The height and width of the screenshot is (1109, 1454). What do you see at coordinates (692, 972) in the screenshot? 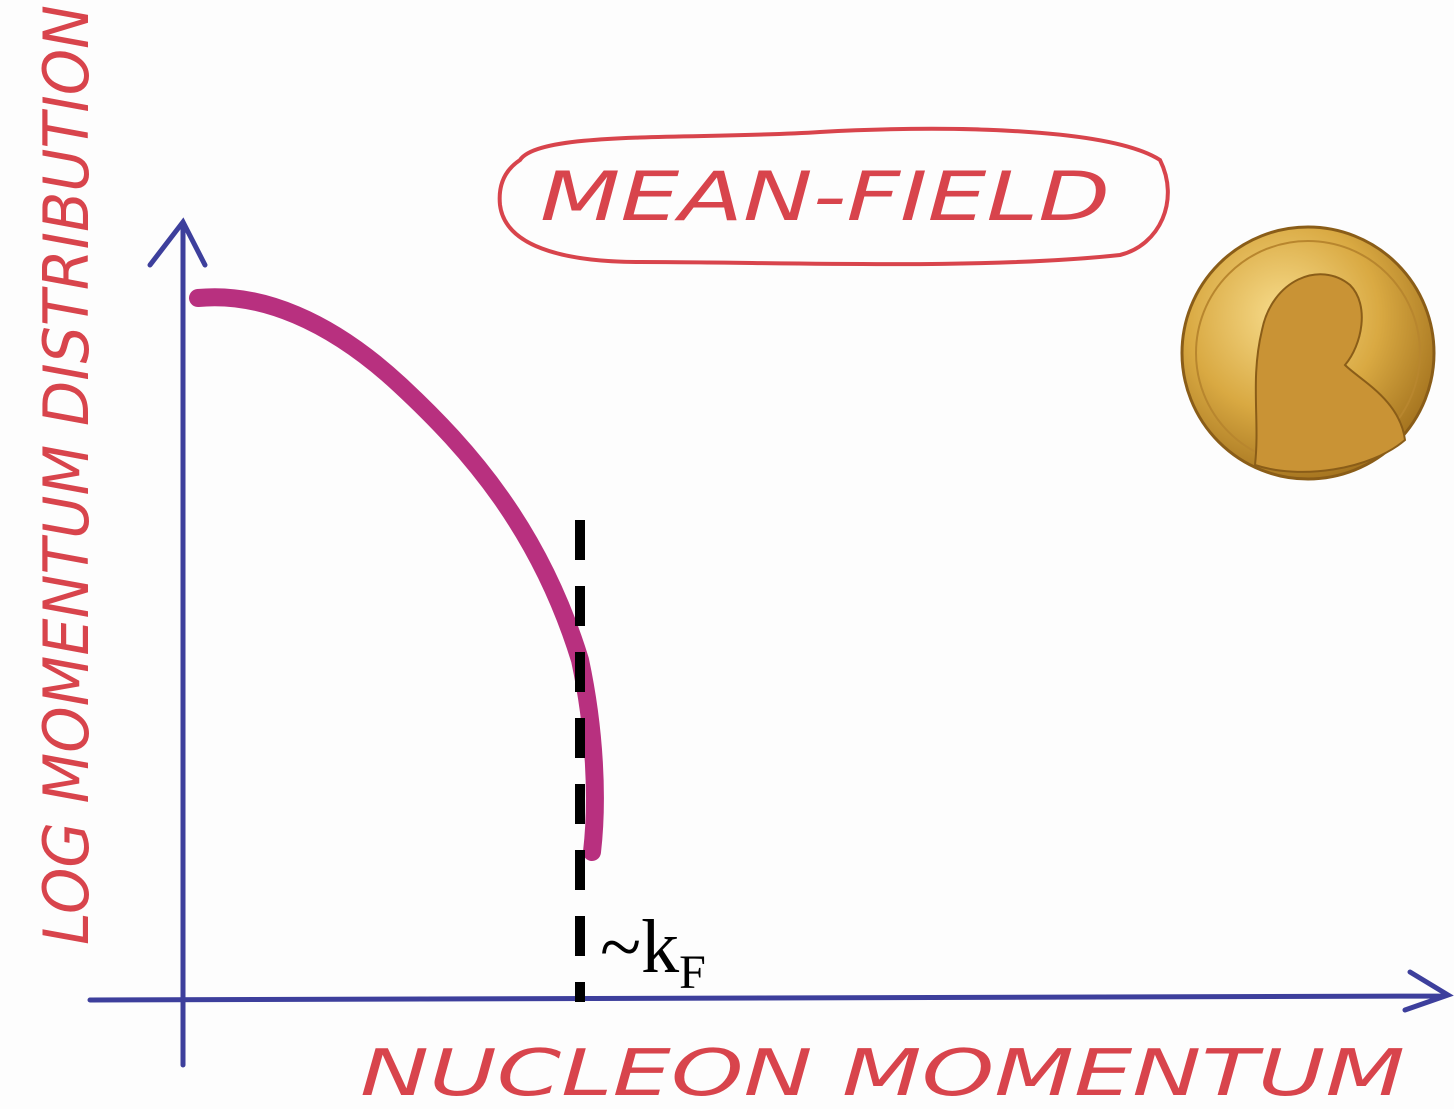
I see `fermi-subscript: F` at bounding box center [692, 972].